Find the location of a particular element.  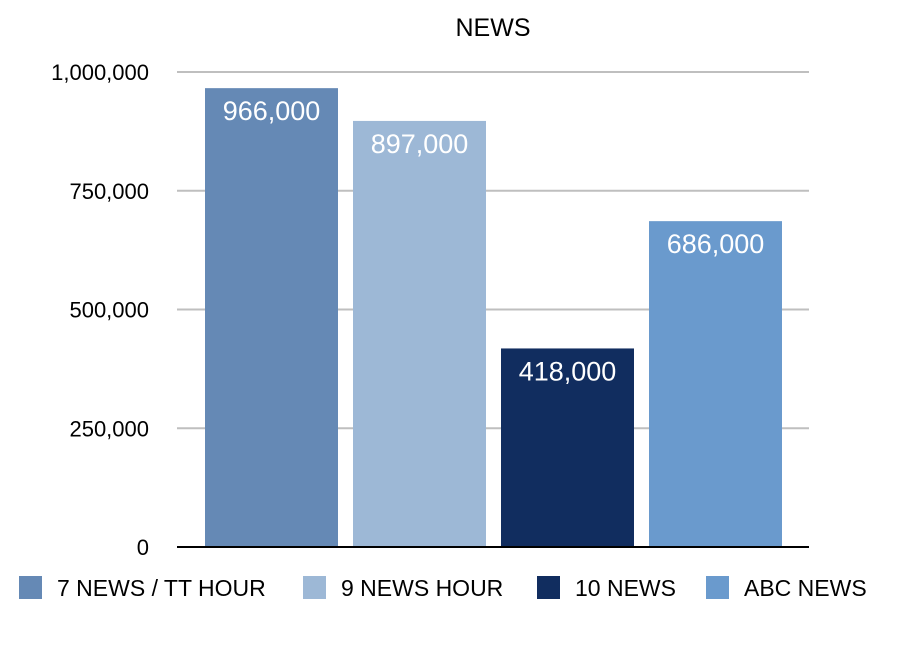

legend-label: 7 NEWS / TT HOUR is located at coordinates (161, 588).